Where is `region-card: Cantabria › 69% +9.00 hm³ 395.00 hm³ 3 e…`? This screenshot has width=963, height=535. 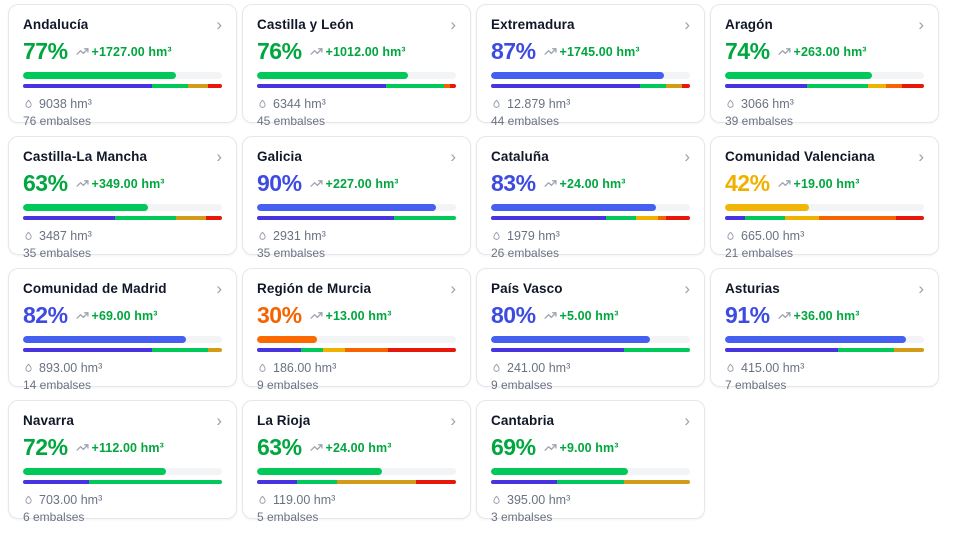
region-card: Cantabria › 69% +9.00 hm³ 395.00 hm³ 3 e… is located at coordinates (590, 462).